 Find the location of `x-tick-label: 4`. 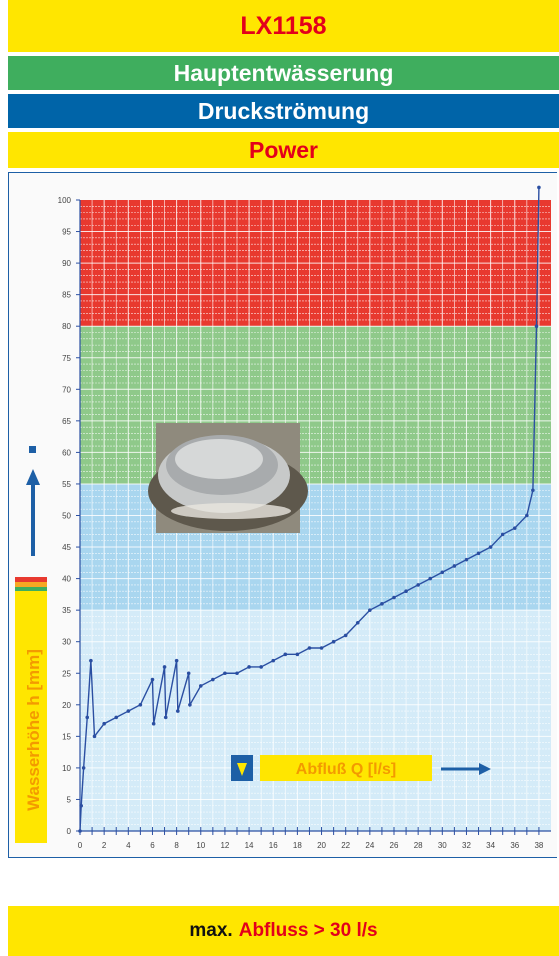

x-tick-label: 4 is located at coordinates (128, 845).